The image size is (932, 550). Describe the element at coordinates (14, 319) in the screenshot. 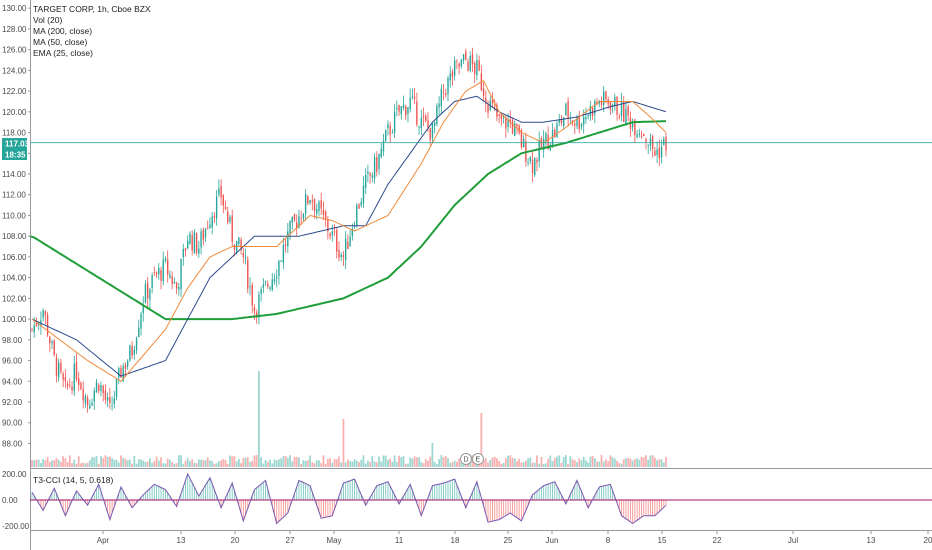

I see `price-tick-label: 100.00` at that location.